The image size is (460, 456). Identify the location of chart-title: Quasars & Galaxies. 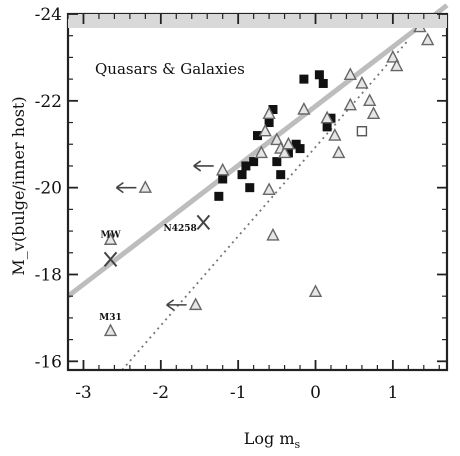
(170, 69).